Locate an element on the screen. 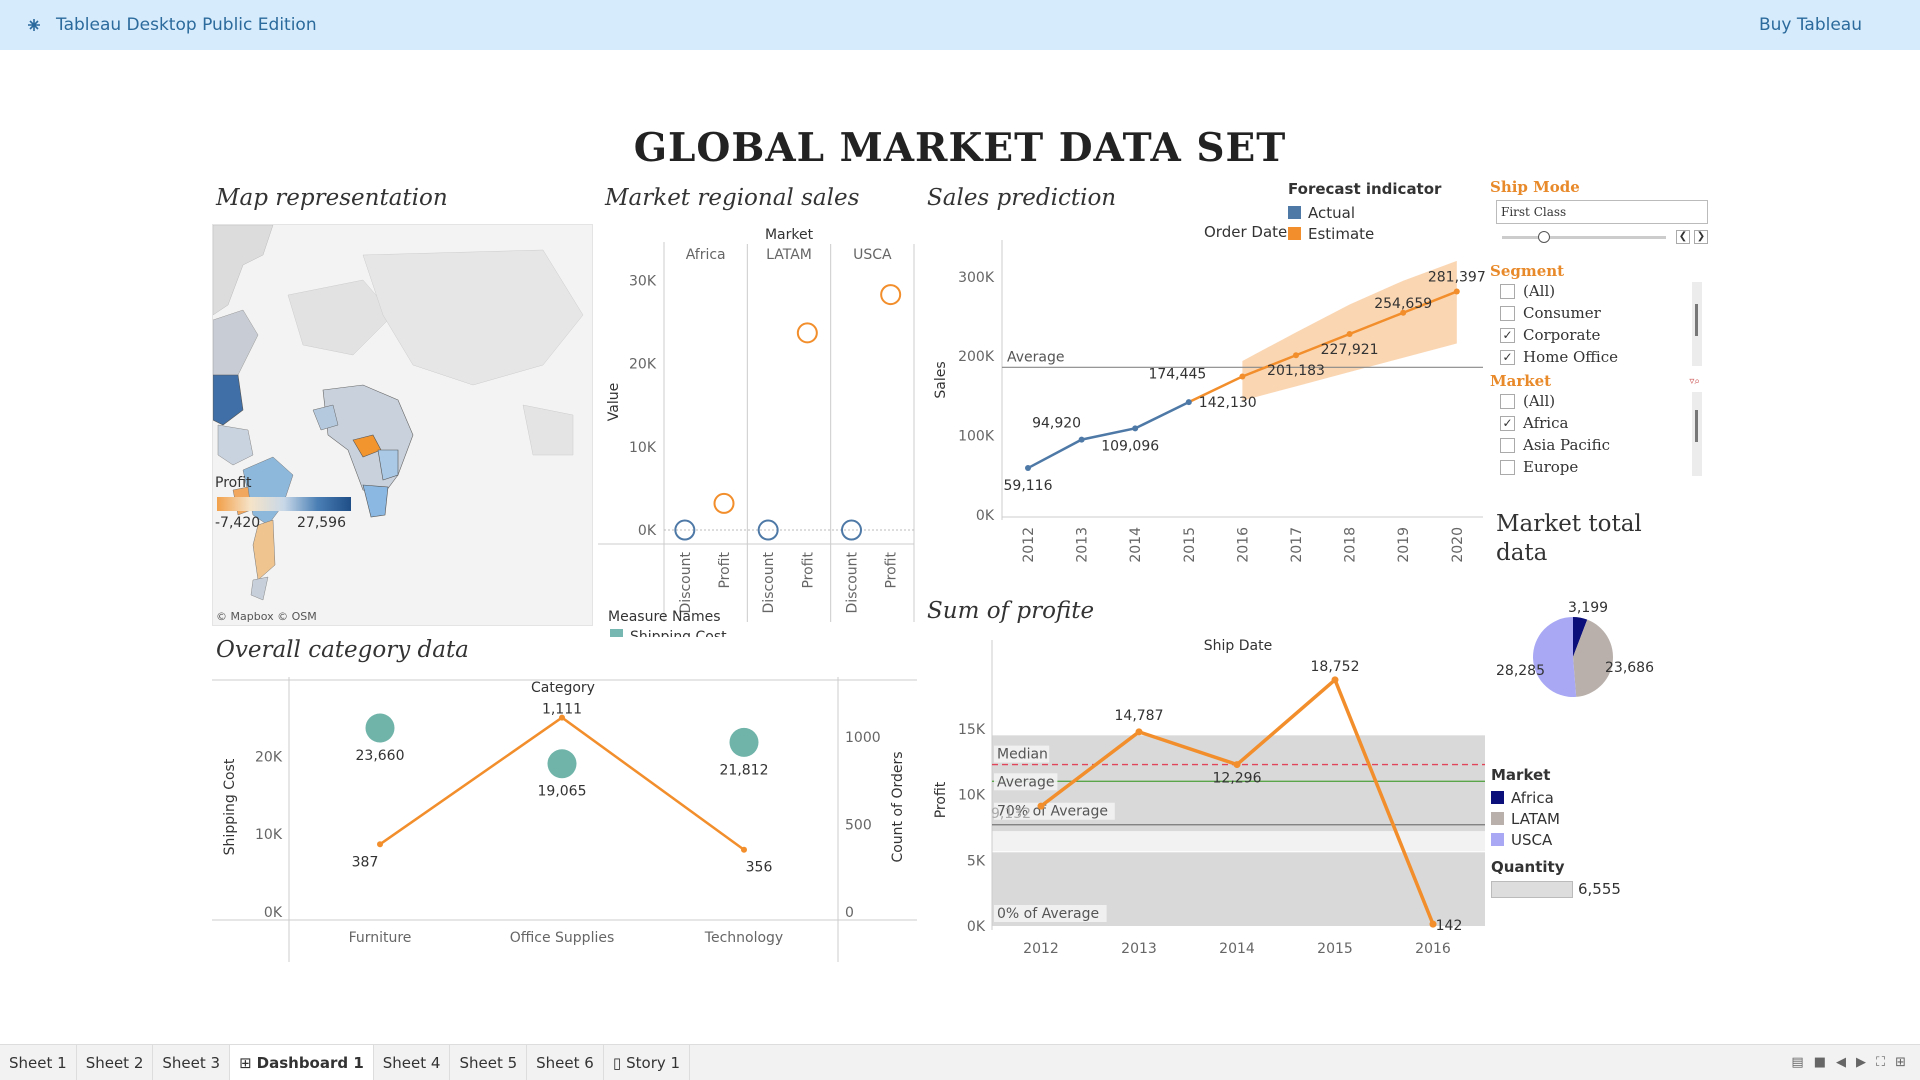 This screenshot has width=1920, height=1080. ref-label-bg is located at coordinates (1050, 913).